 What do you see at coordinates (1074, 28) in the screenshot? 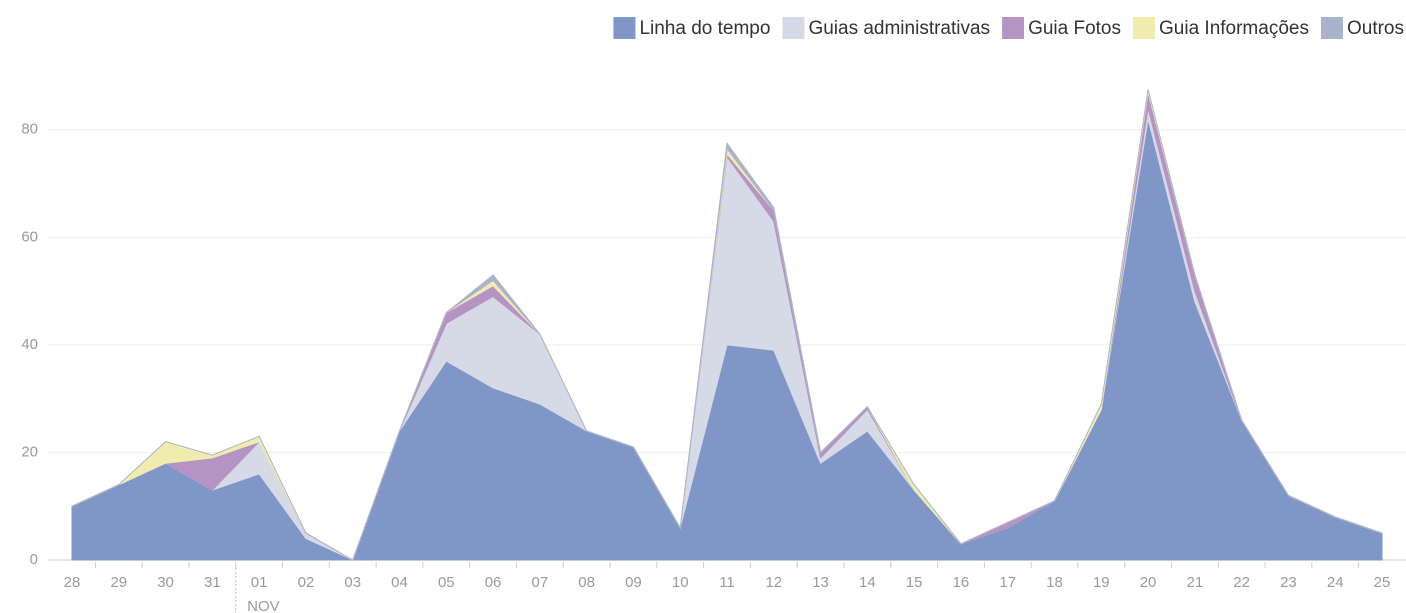
I see `legend-label: Guia Fotos` at bounding box center [1074, 28].